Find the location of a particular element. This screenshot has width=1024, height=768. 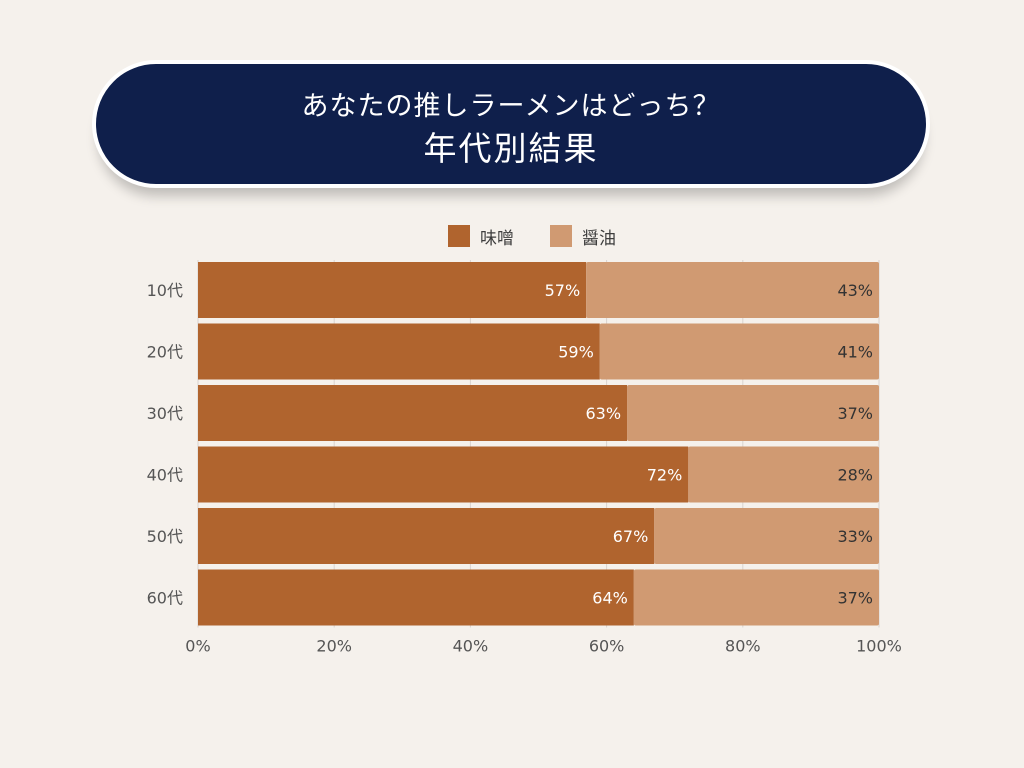

x-tick-label: 40% is located at coordinates (471, 646).